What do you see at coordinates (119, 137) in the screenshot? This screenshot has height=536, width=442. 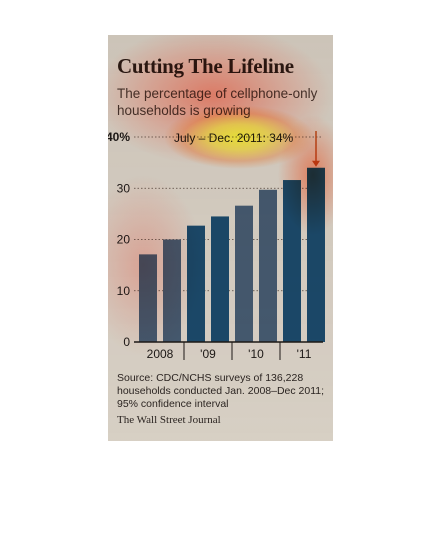 I see `y-tick-label: 40%` at bounding box center [119, 137].